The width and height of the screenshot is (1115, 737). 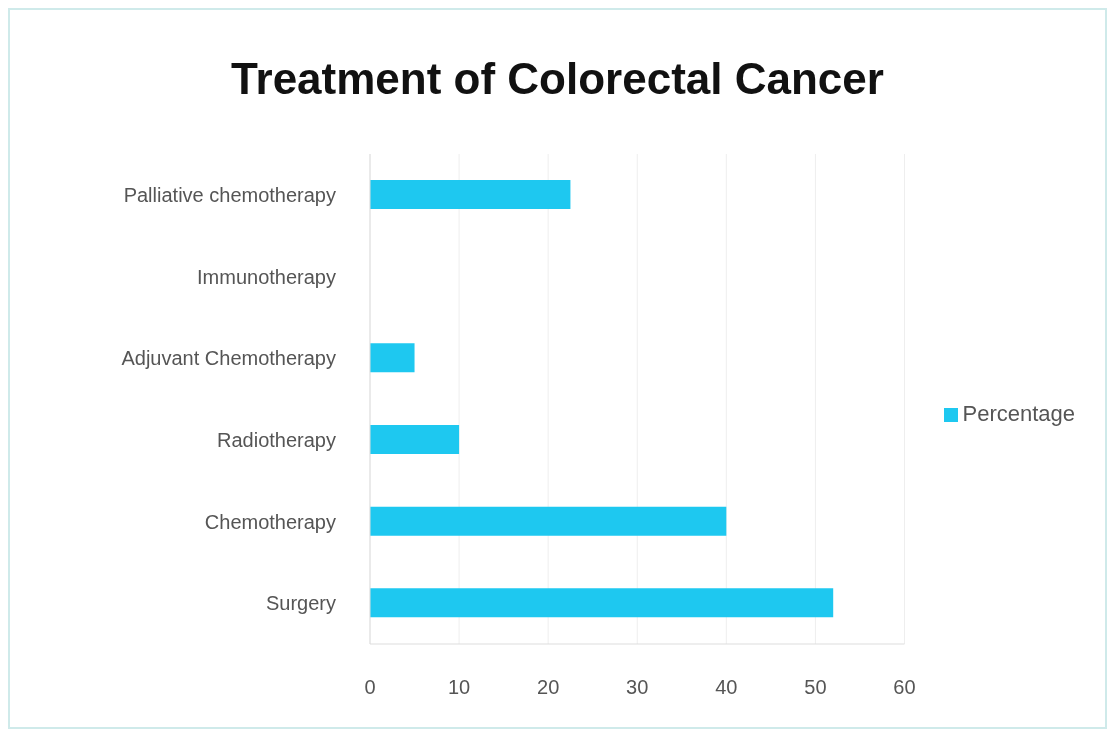 What do you see at coordinates (557, 79) in the screenshot?
I see `chart-title: Treatment of Colorectal Cancer` at bounding box center [557, 79].